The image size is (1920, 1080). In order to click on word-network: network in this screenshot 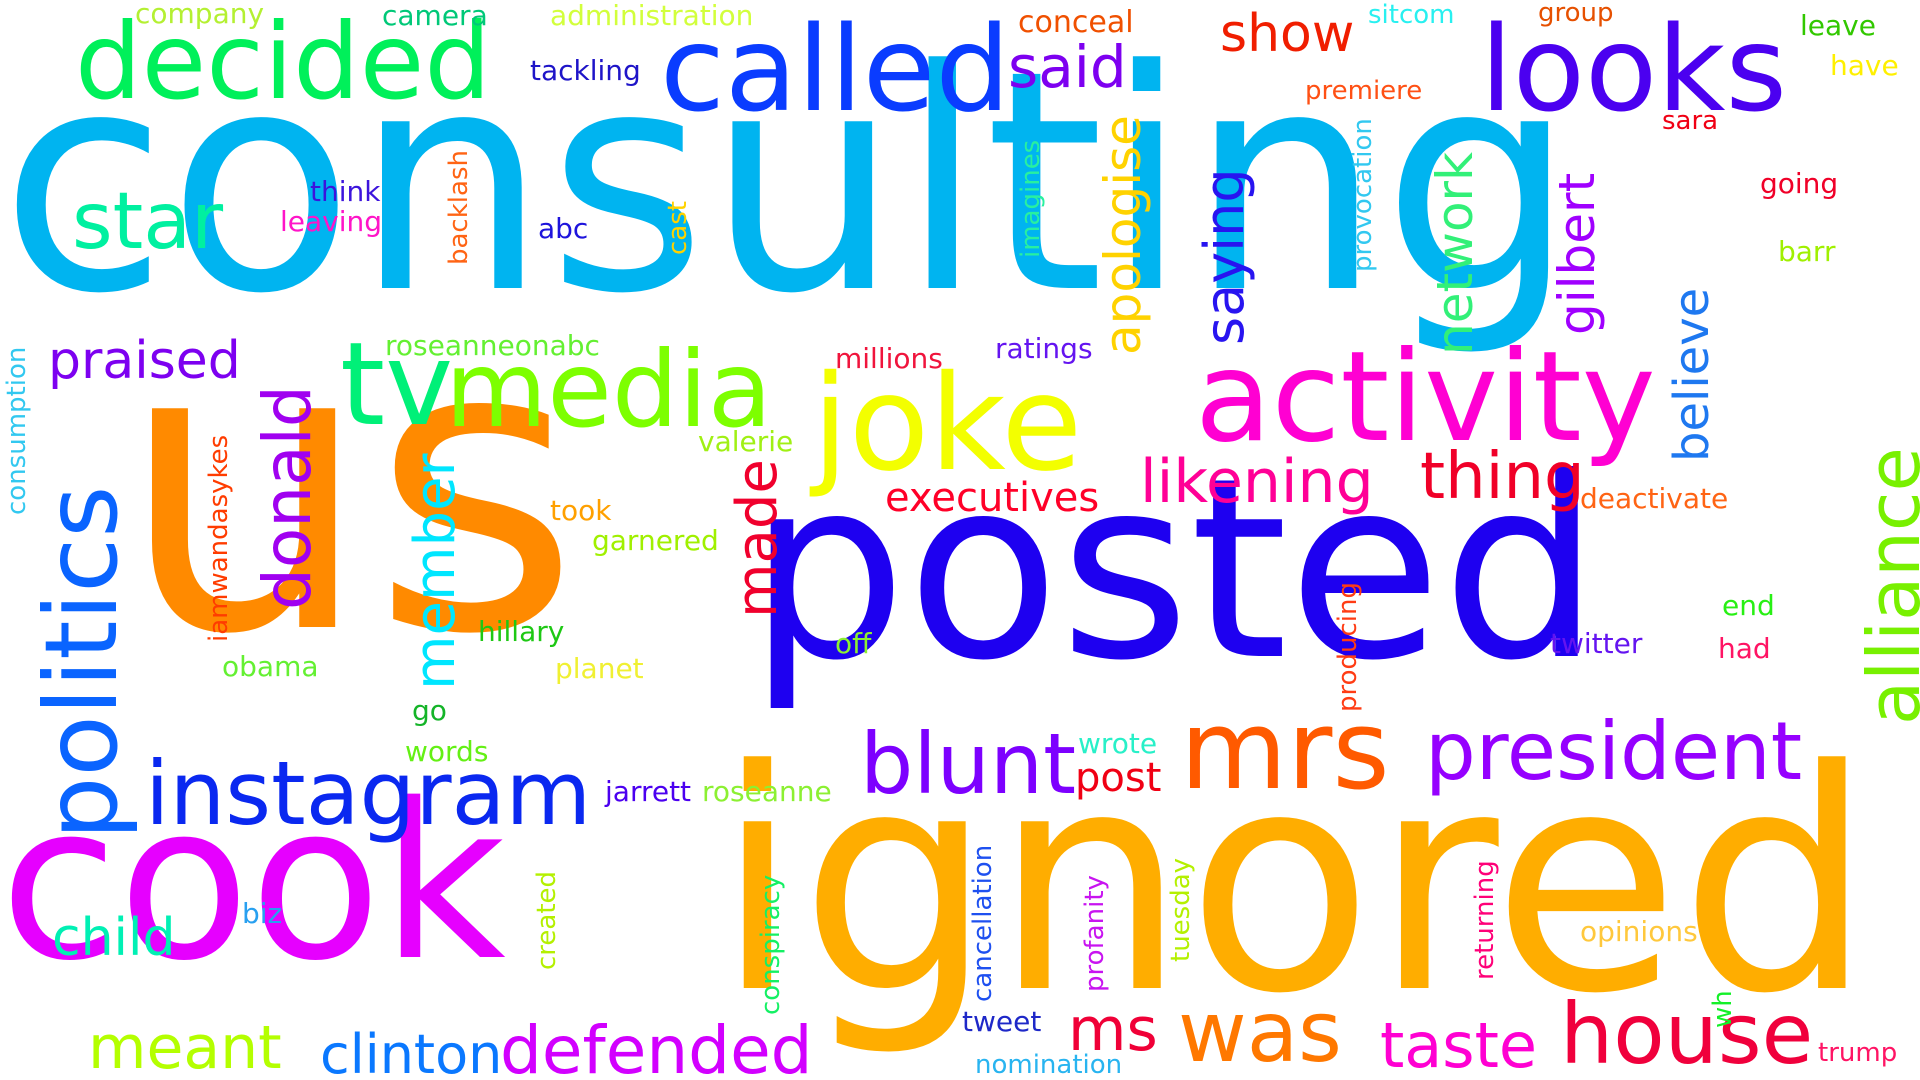, I will do `click(1455, 253)`.